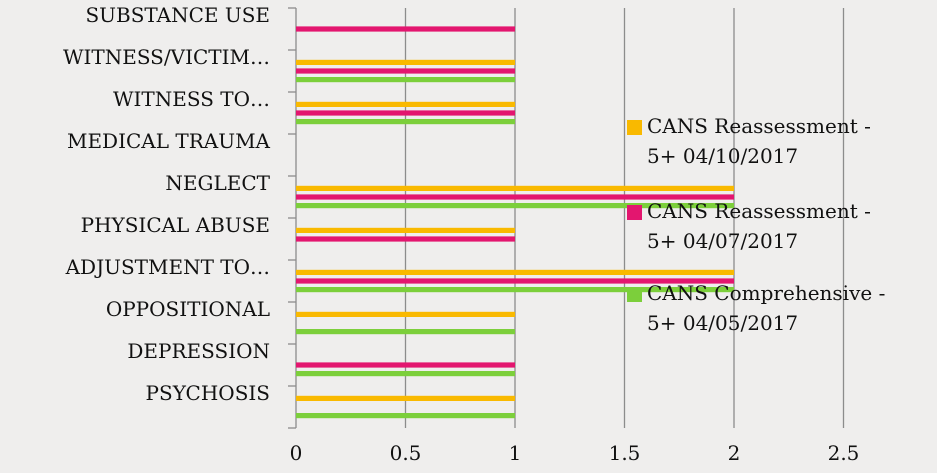 This screenshot has width=937, height=473. I want to click on legend-label-line2: 5+ 04/07/2017, so click(722, 241).